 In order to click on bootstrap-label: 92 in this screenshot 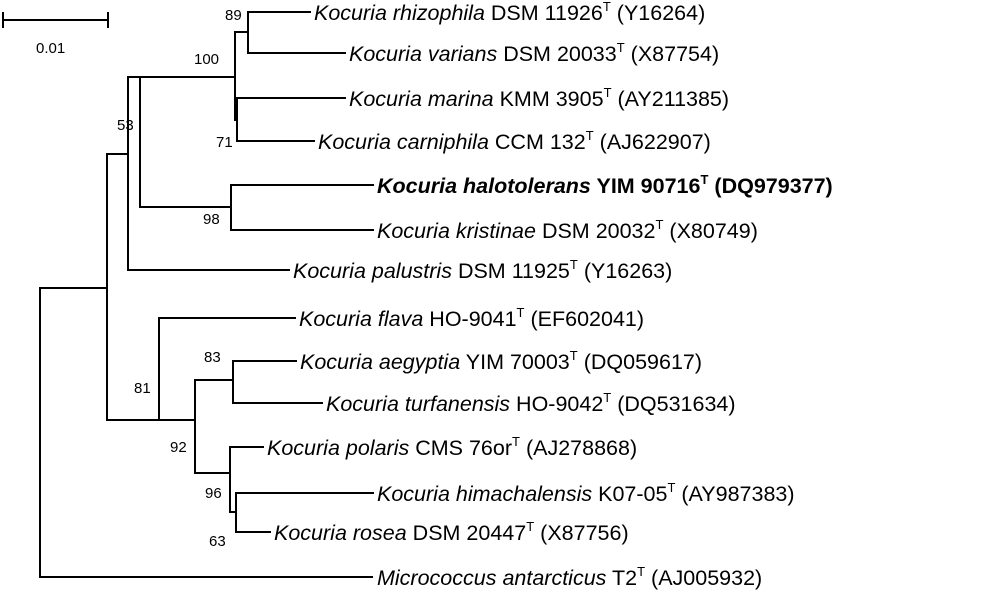, I will do `click(178, 447)`.